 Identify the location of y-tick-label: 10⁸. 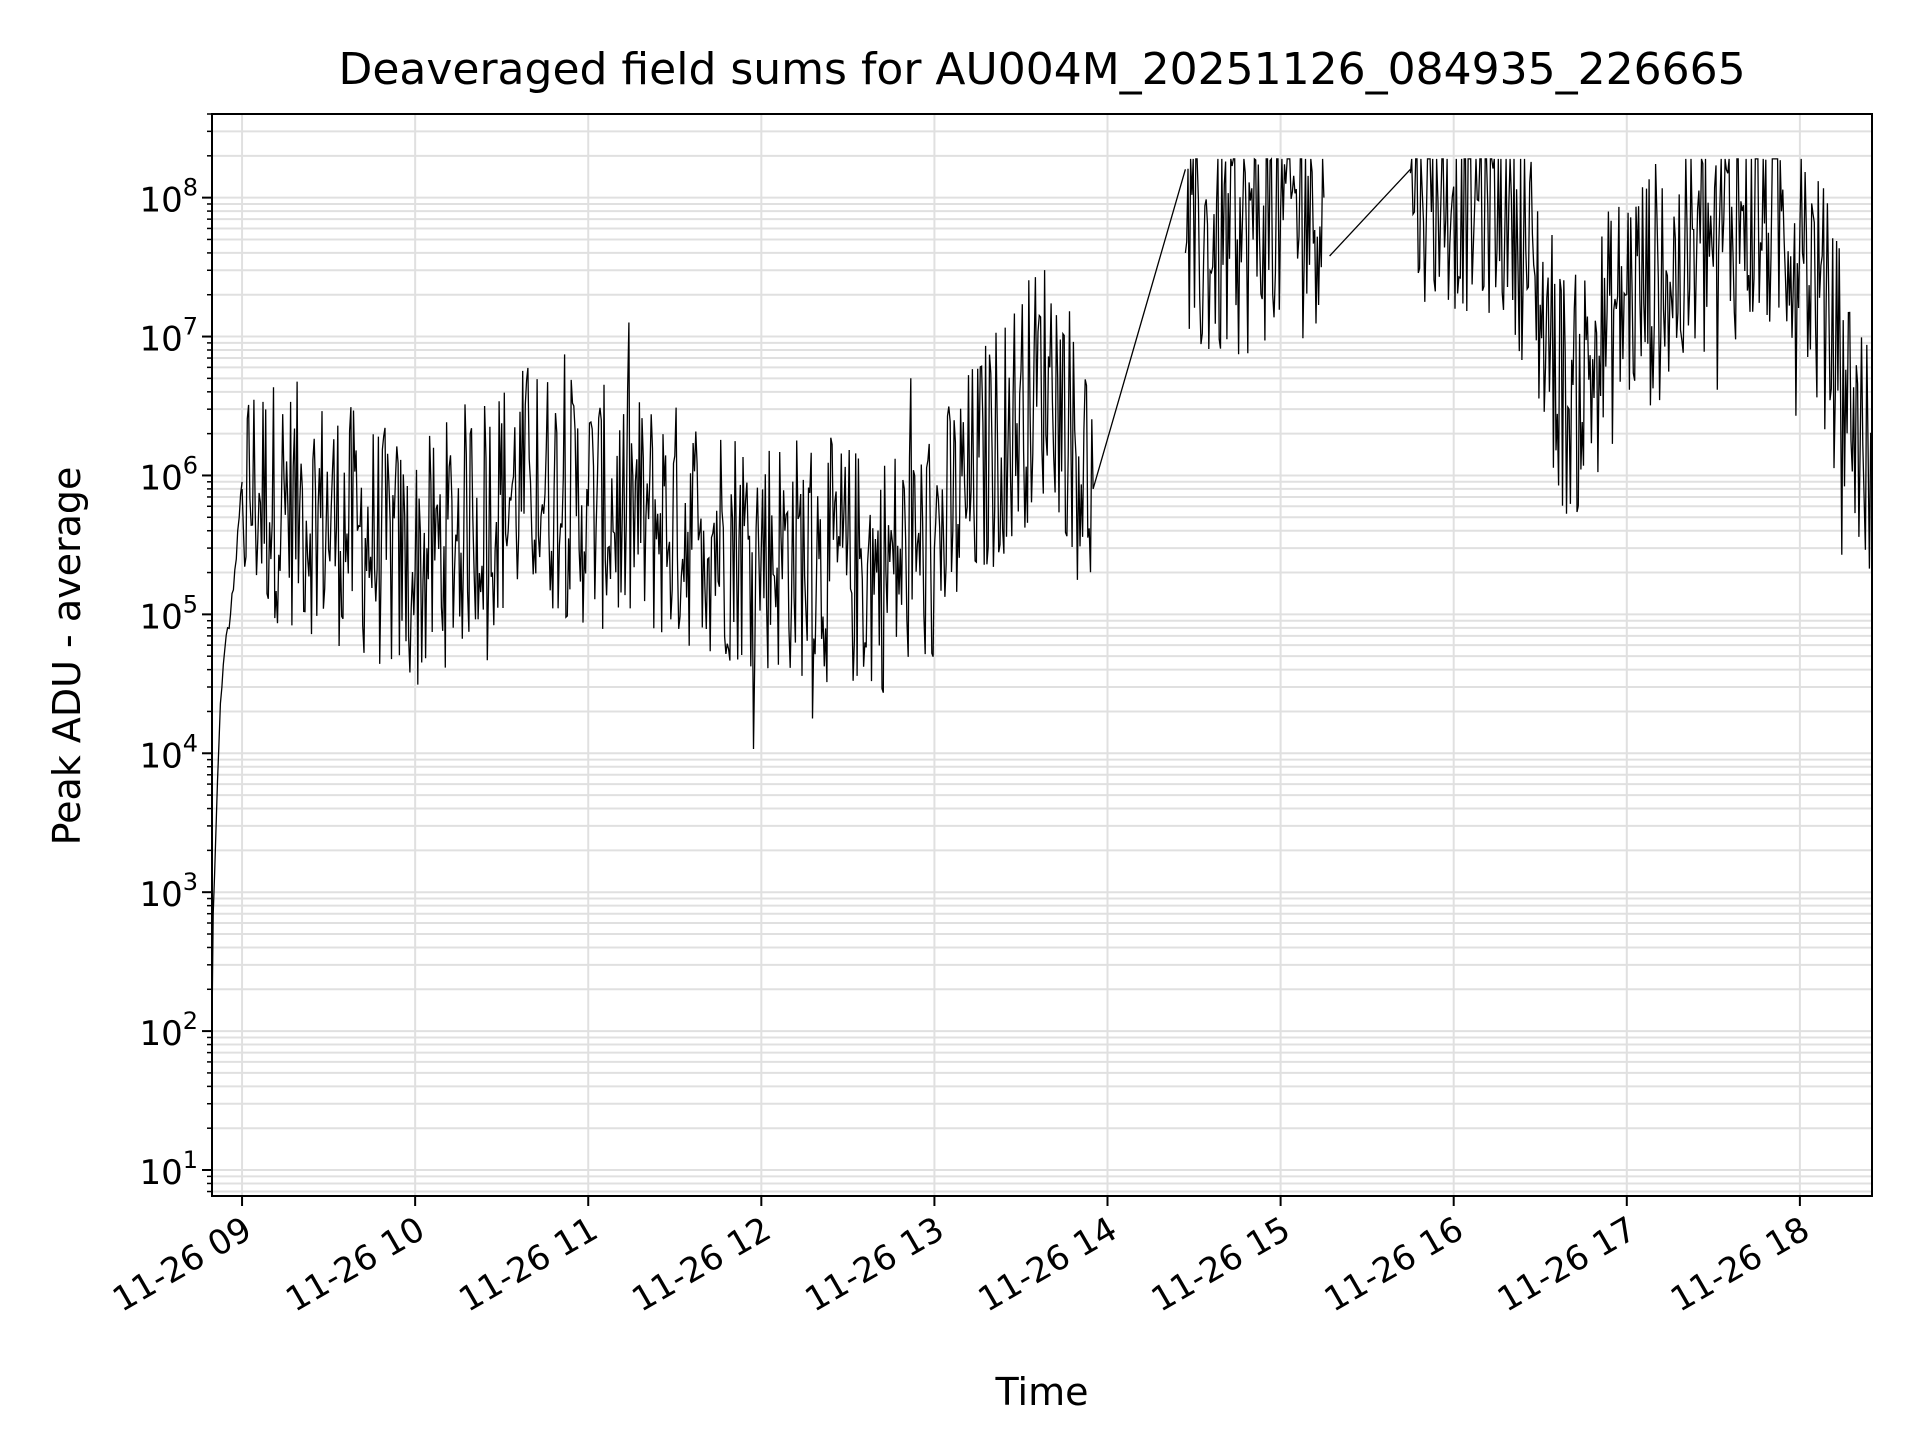
(168, 197).